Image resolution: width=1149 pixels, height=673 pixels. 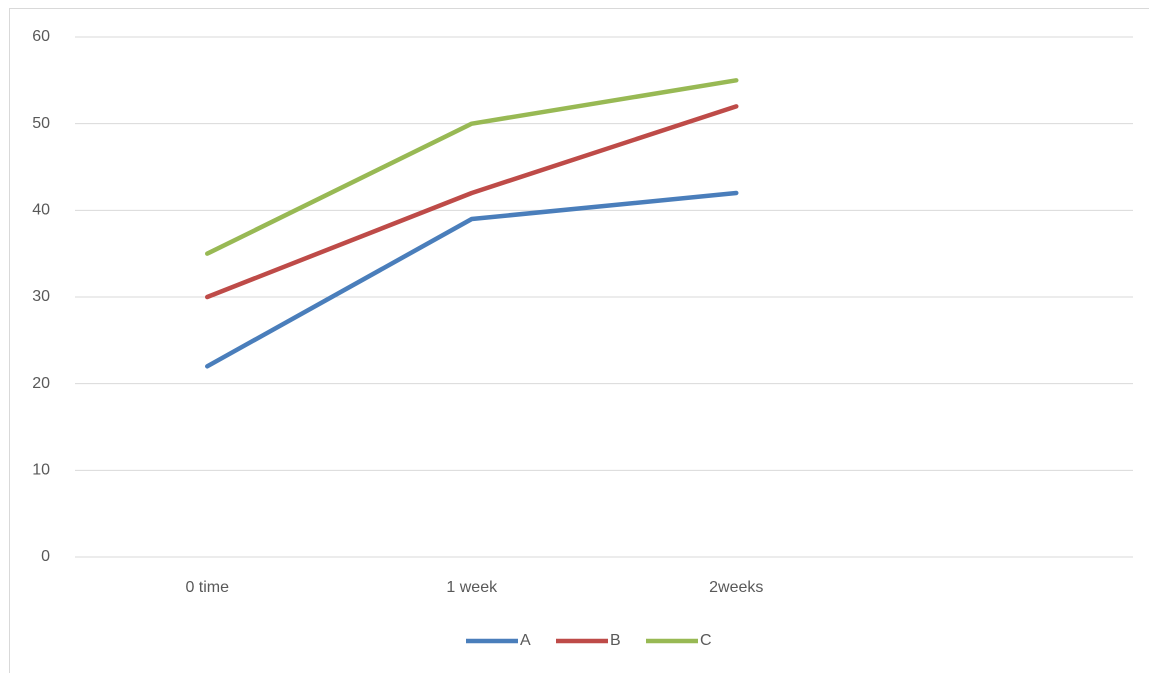 What do you see at coordinates (472, 587) in the screenshot?
I see `x-tick-label: 1 week` at bounding box center [472, 587].